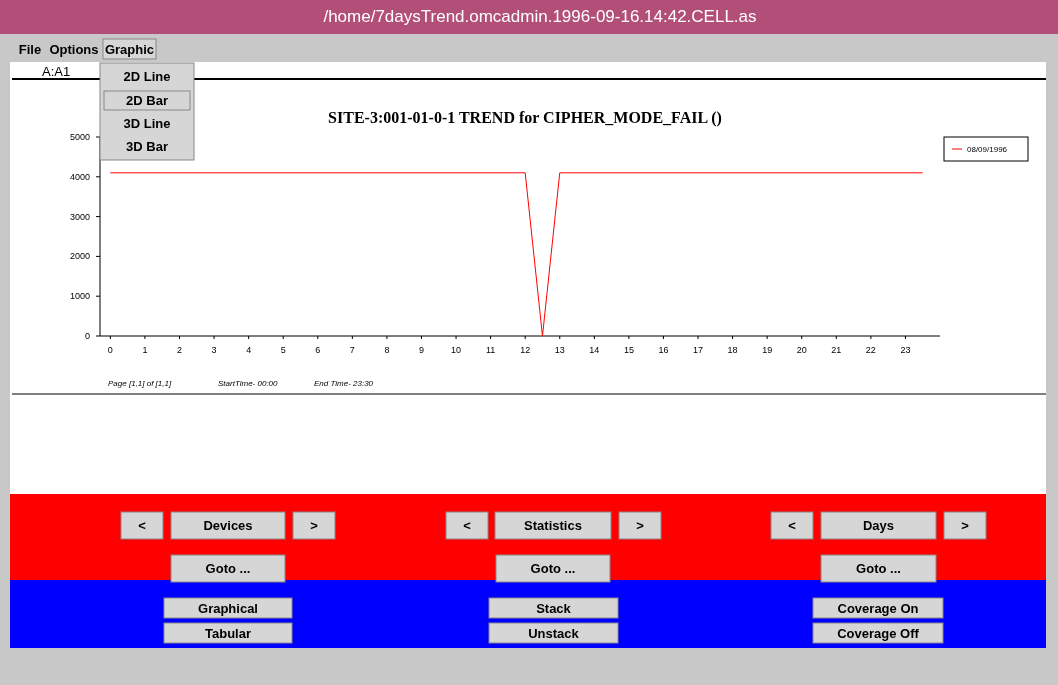 This screenshot has width=1058, height=685. I want to click on text: Options, so click(74, 49).